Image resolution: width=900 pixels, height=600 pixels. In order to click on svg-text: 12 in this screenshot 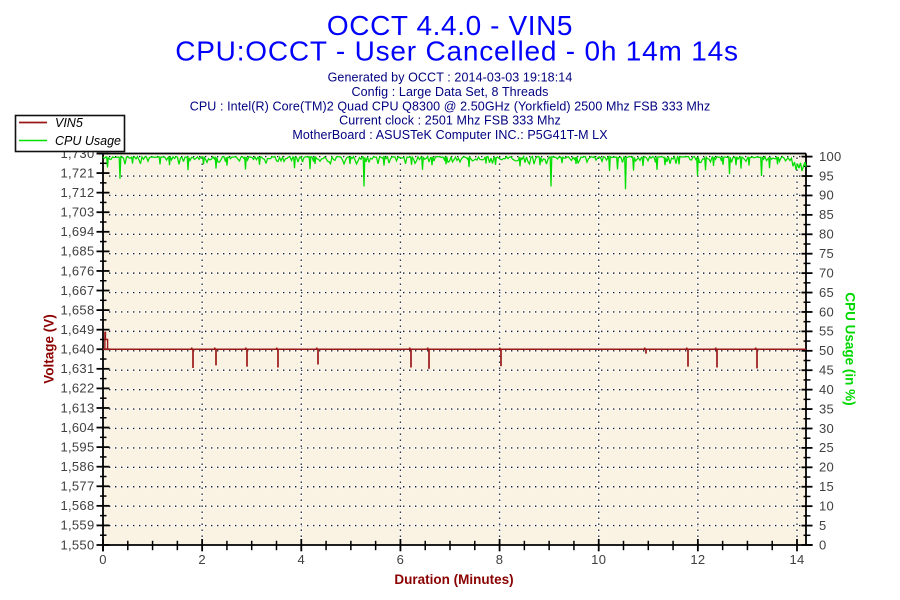, I will do `click(697, 559)`.